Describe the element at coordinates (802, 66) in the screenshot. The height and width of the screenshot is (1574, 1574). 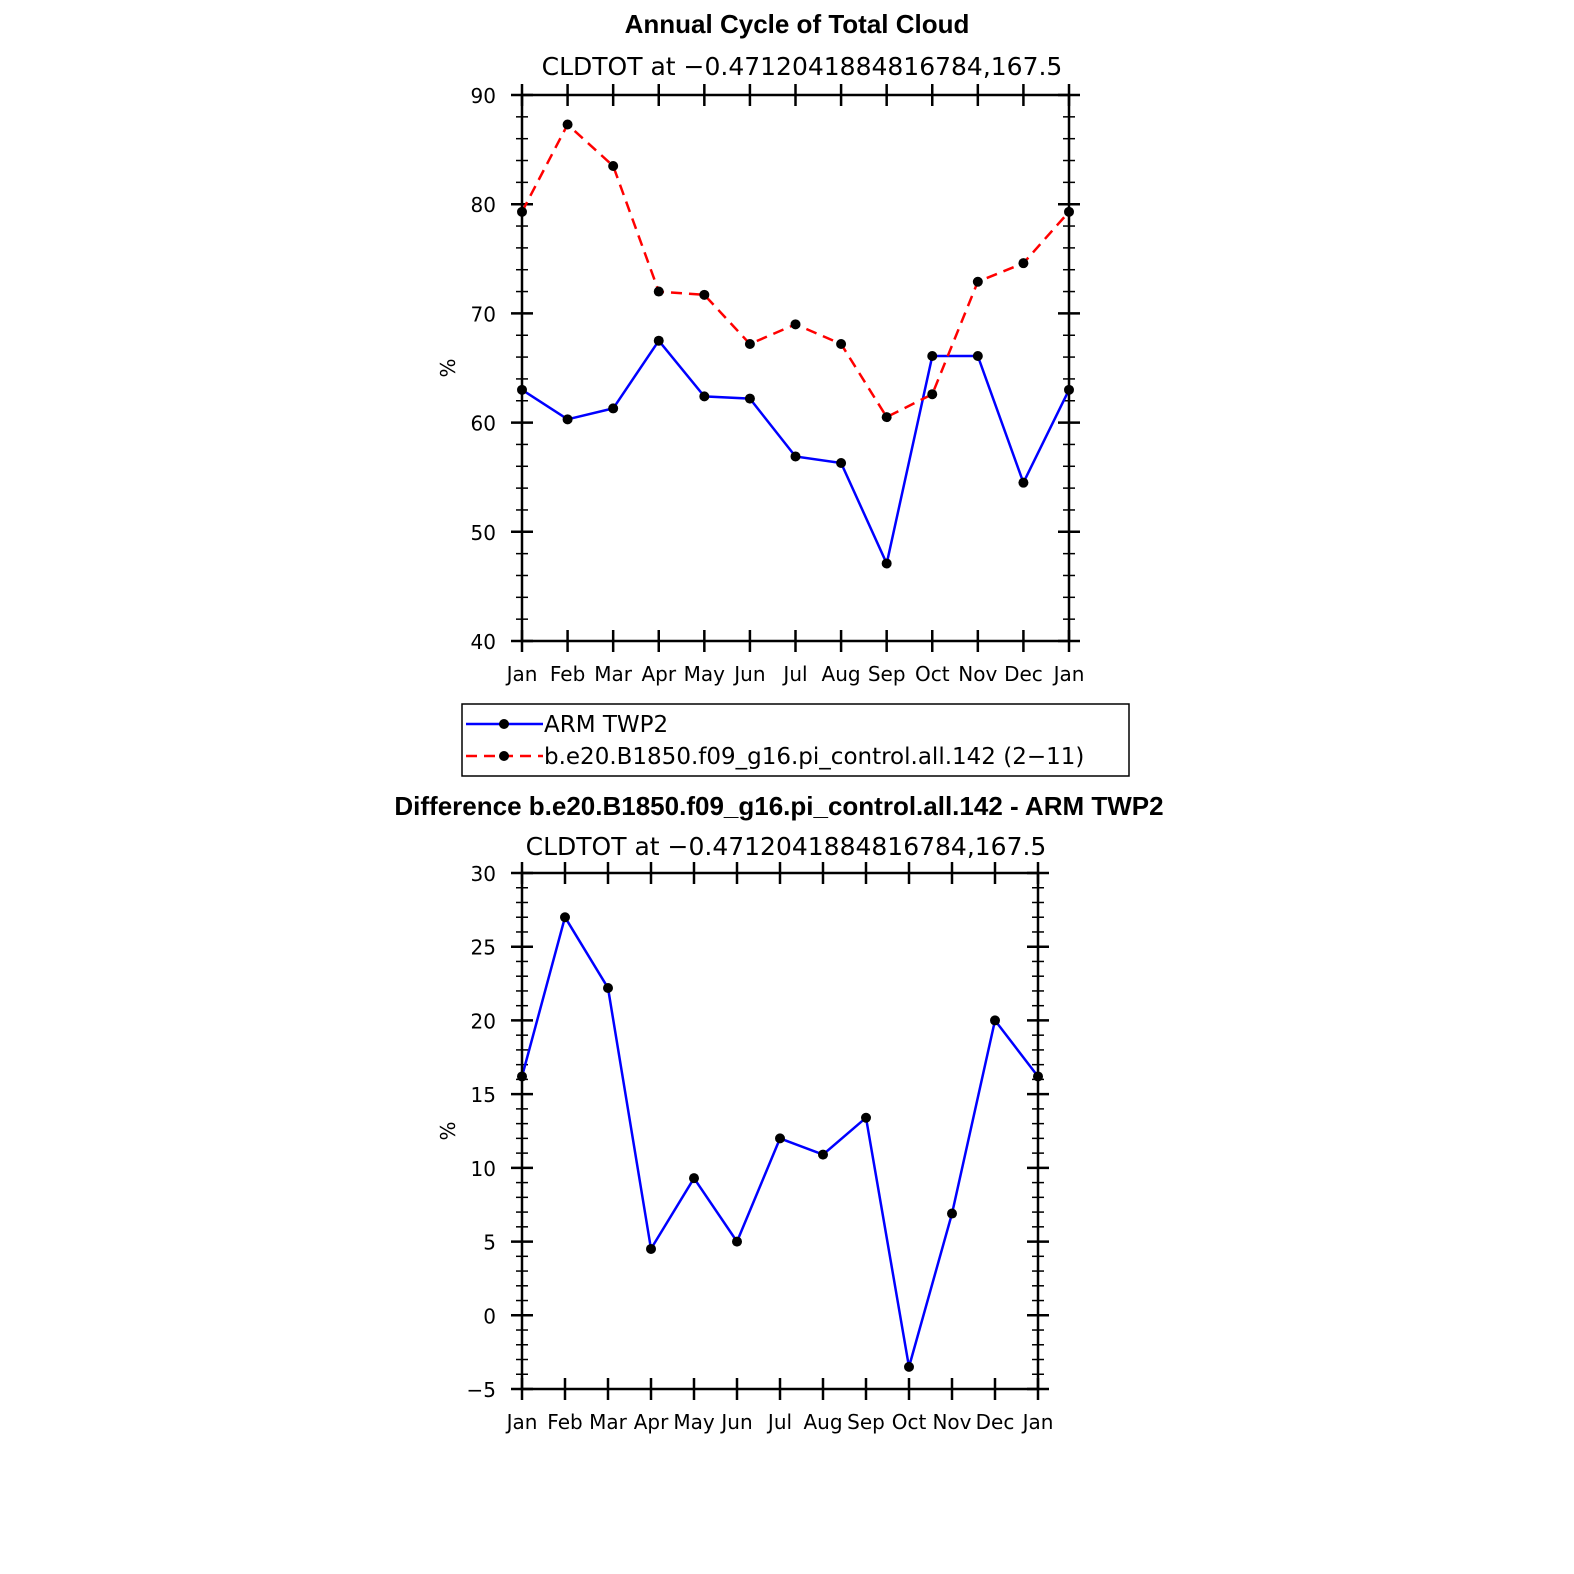
I see `chart1-subtitle: CLDTOT at −0.4712041884816784,167.5` at that location.